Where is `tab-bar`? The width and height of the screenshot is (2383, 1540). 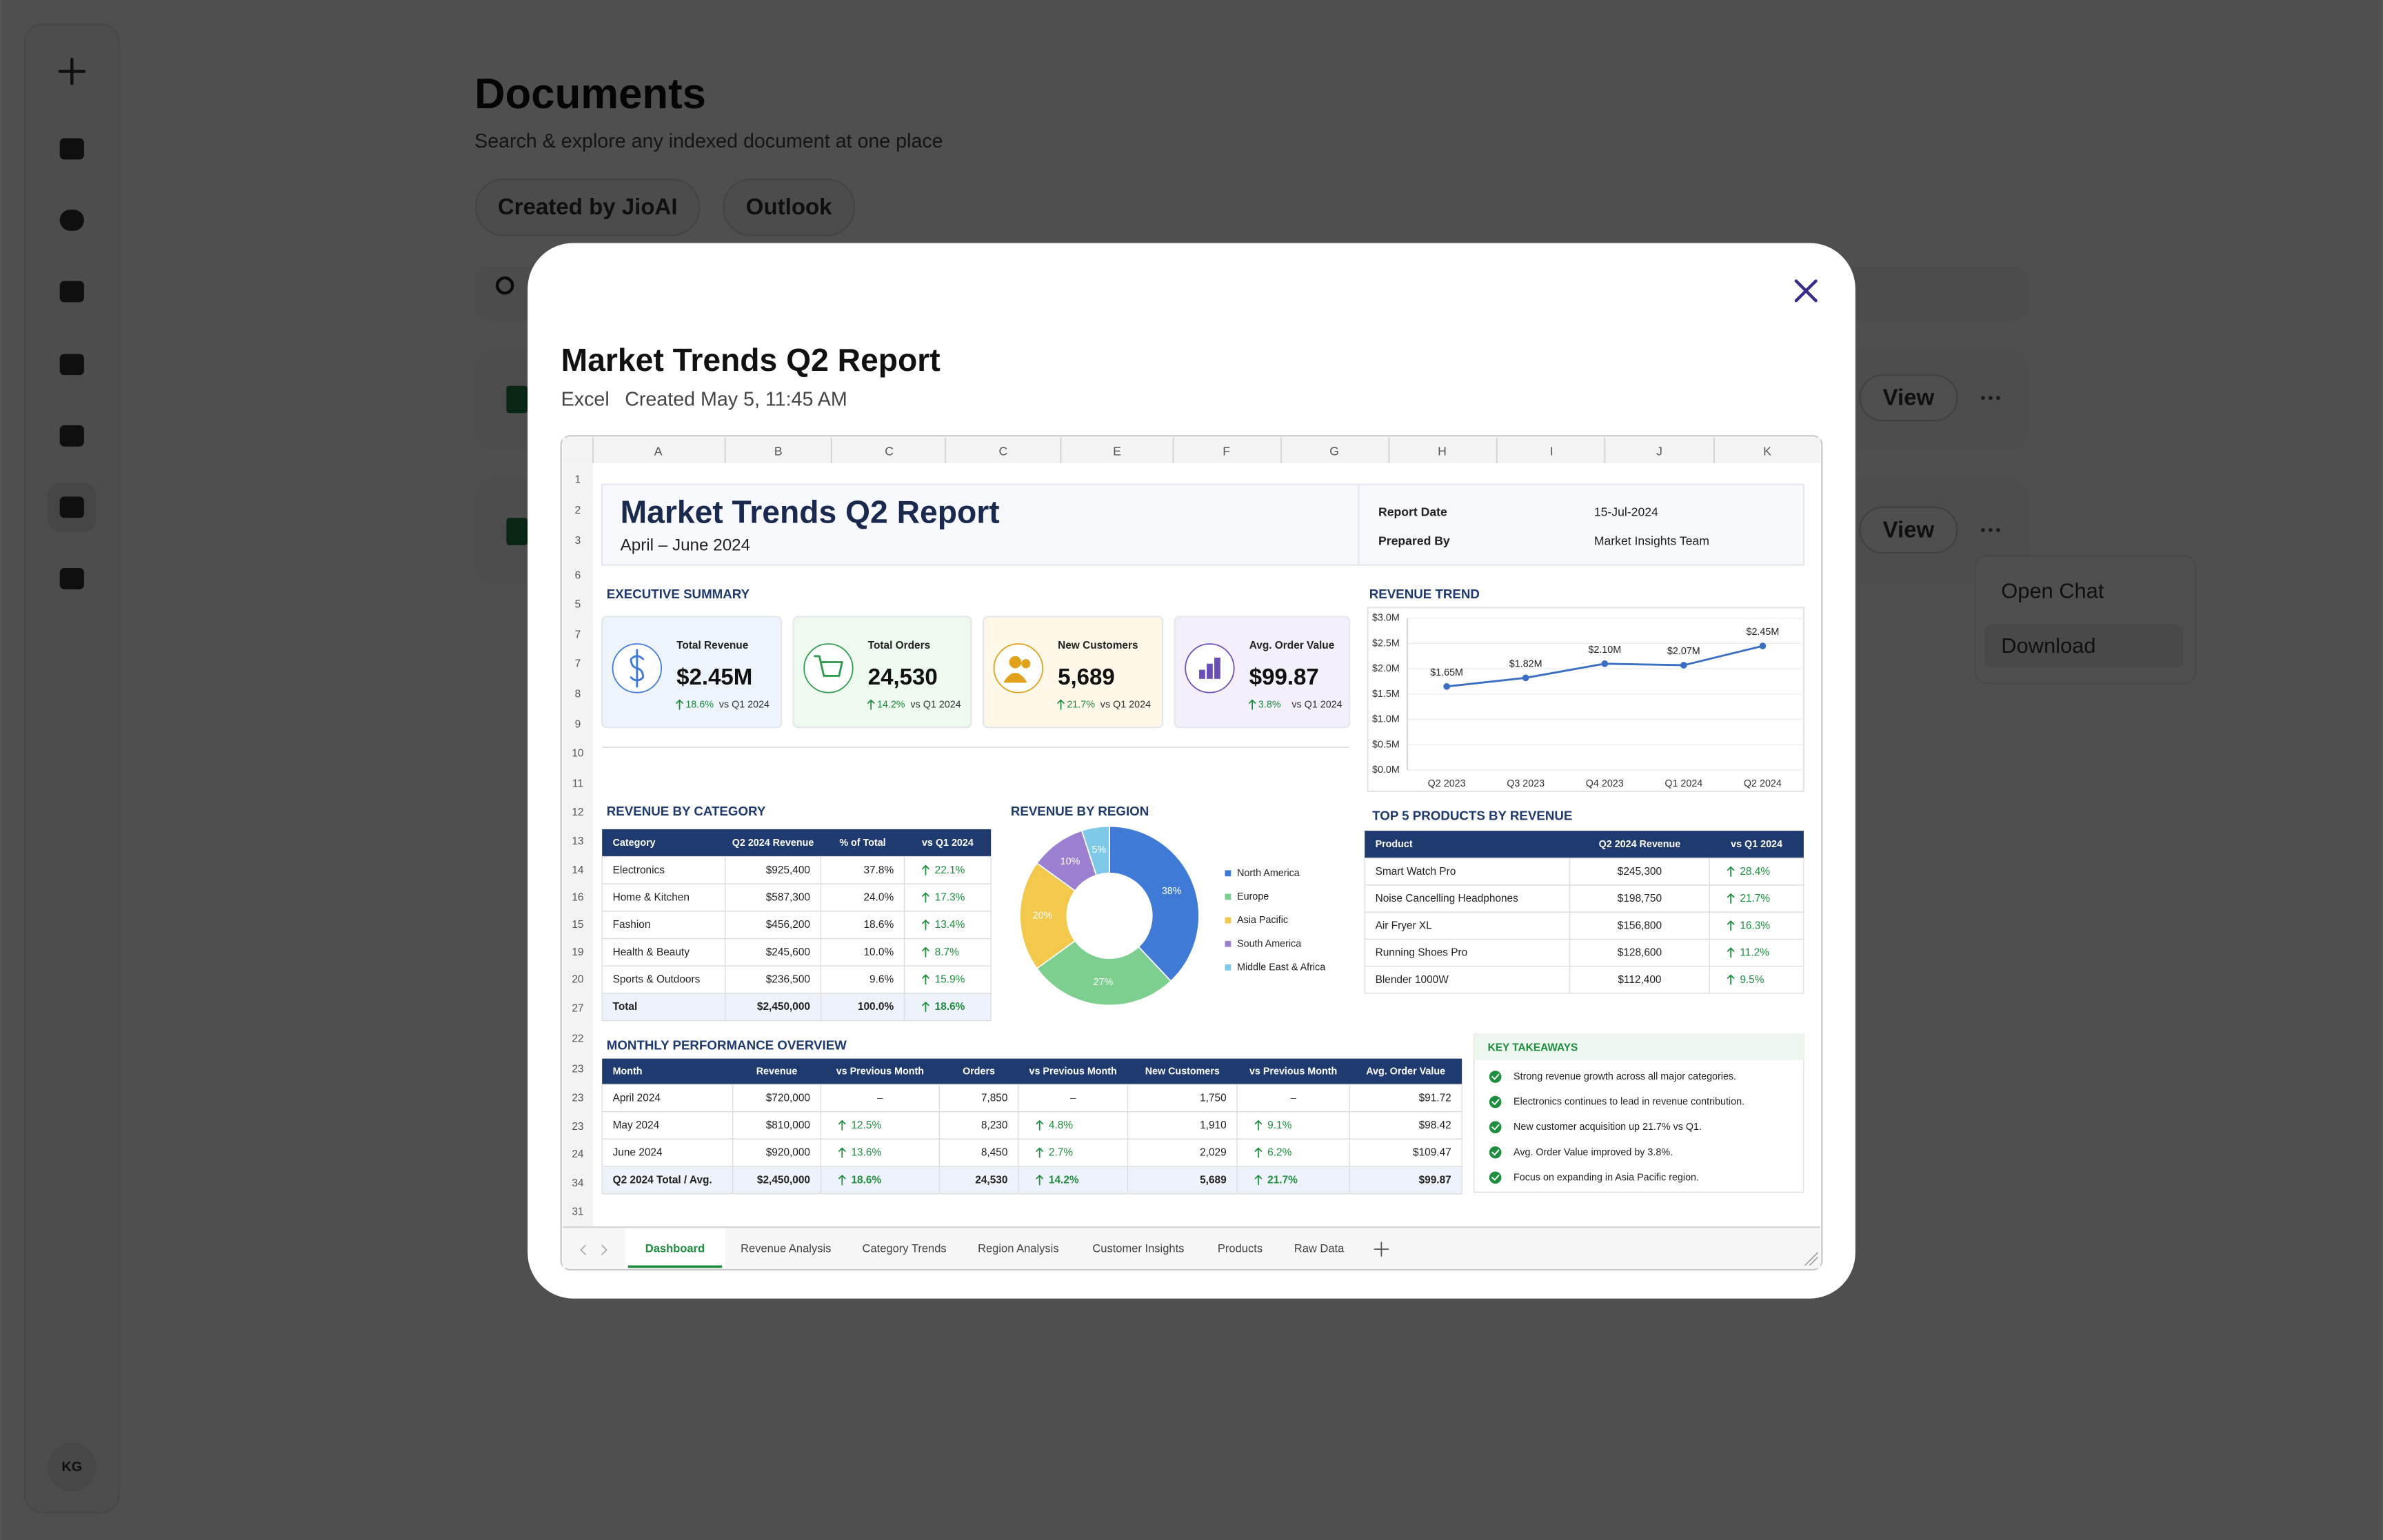
tab-bar is located at coordinates (1191, 1248).